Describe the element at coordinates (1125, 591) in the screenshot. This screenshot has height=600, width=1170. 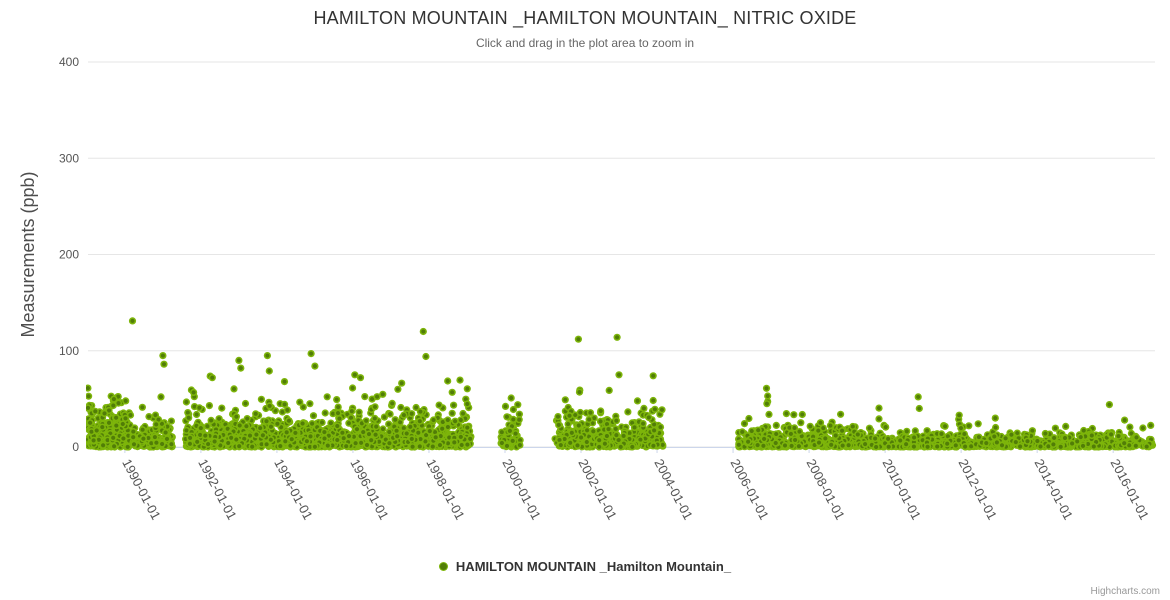
I see `highcharts-credit-link: Highcharts.com` at that location.